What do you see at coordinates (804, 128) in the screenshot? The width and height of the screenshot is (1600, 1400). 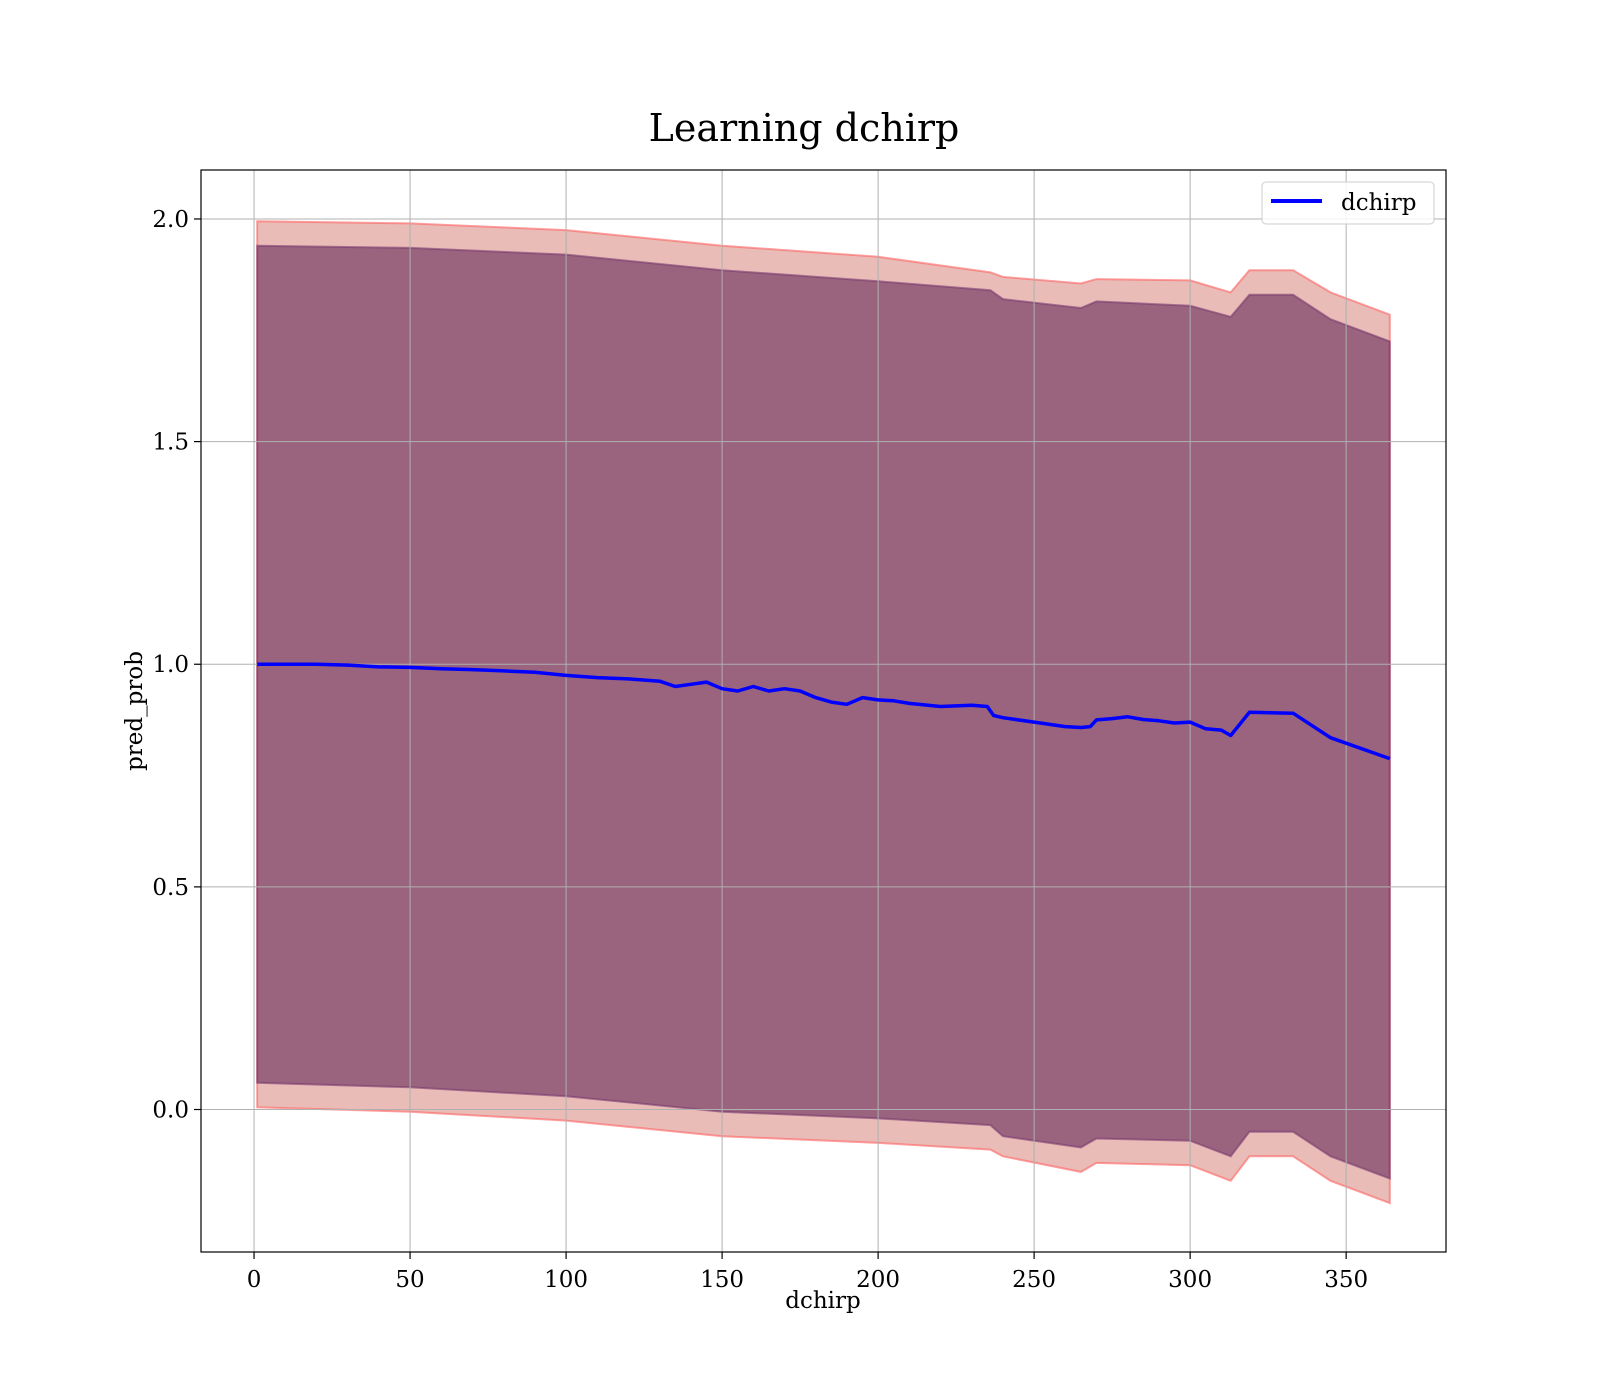 I see `chart-title: Learning dchirp` at bounding box center [804, 128].